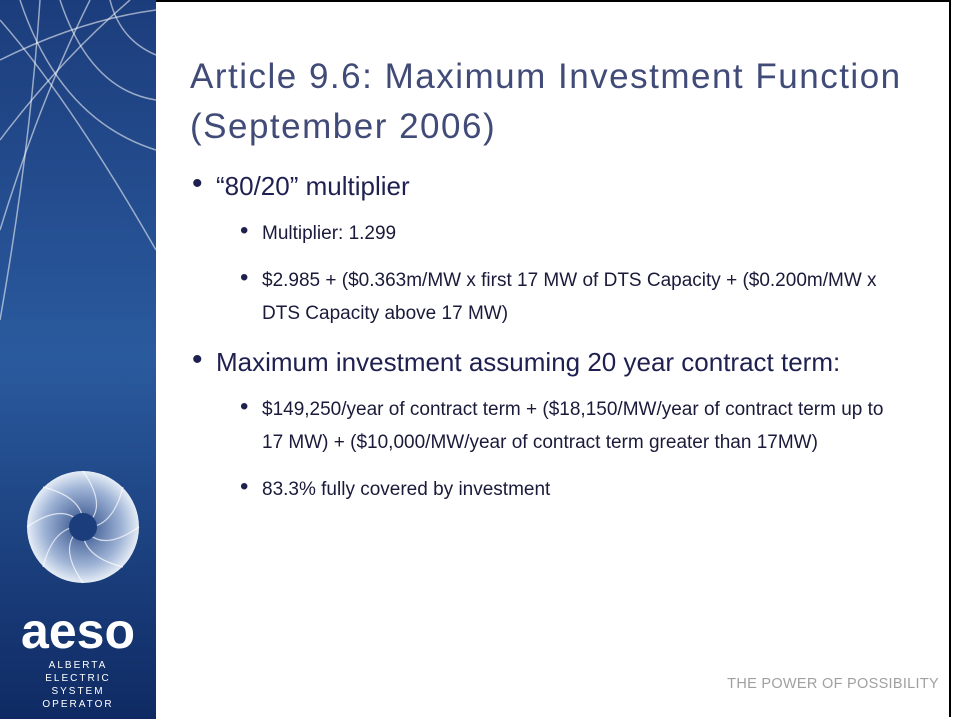 The width and height of the screenshot is (953, 719). I want to click on bullet: “80/20” multiplier, so click(560, 185).